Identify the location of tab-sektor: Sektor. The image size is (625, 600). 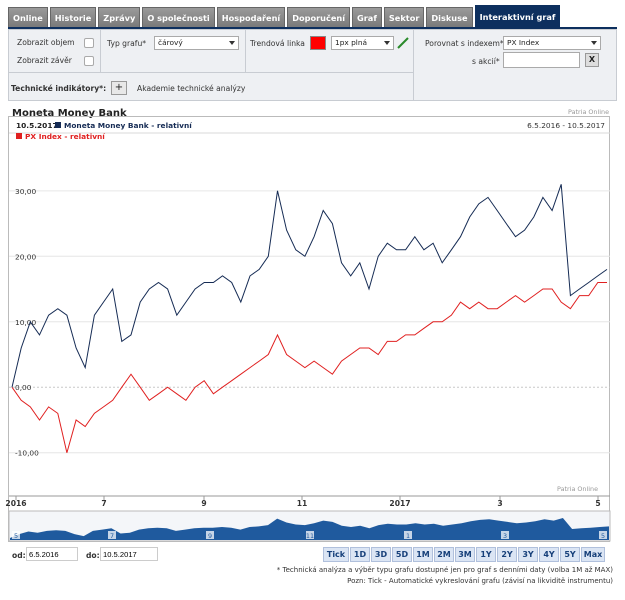
(404, 17).